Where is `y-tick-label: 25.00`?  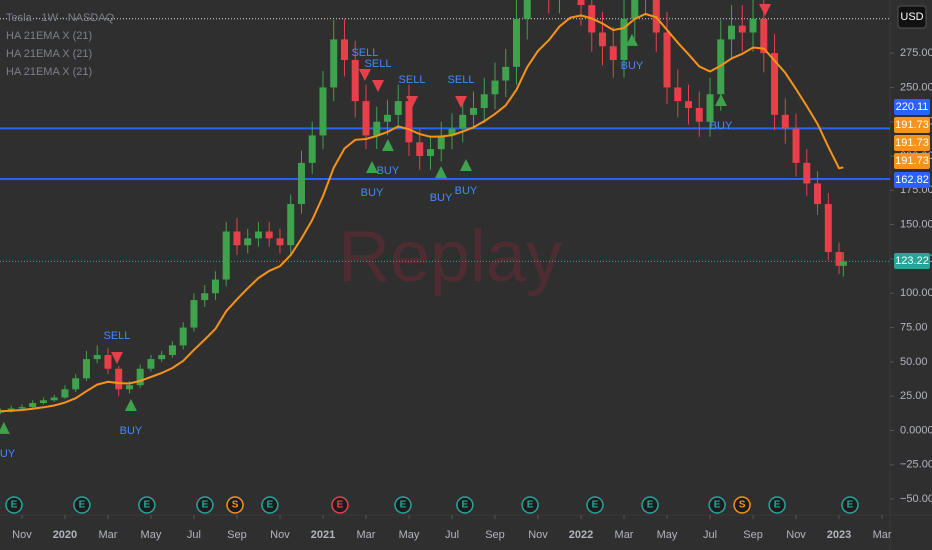 y-tick-label: 25.00 is located at coordinates (914, 396).